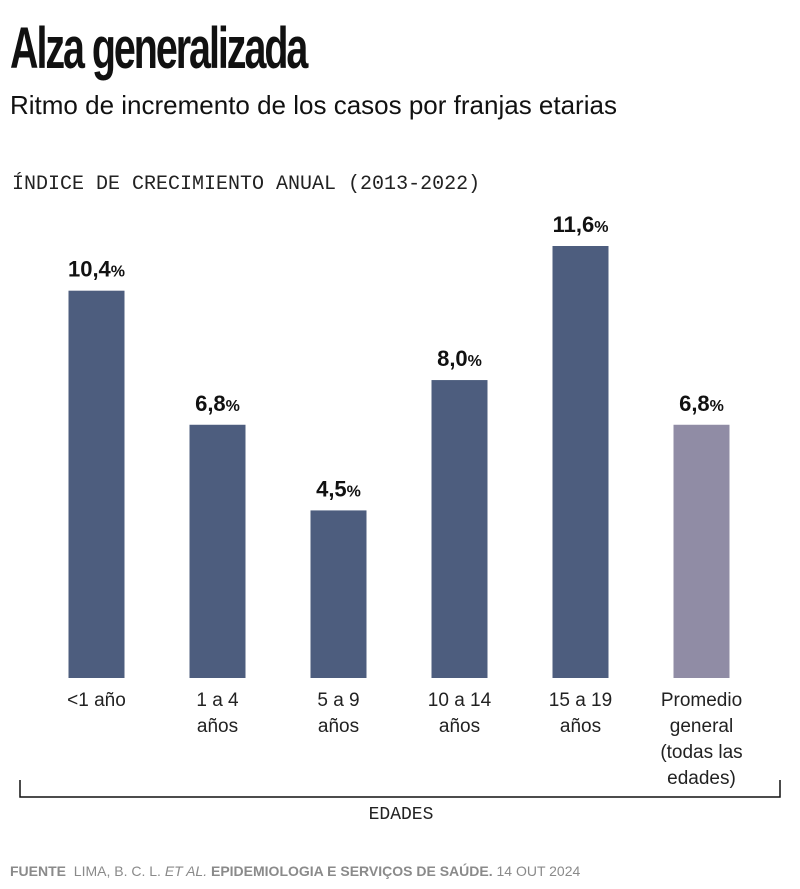 This screenshot has height=889, width=800. I want to click on category-label-1-0: 1 a 4, so click(217, 700).